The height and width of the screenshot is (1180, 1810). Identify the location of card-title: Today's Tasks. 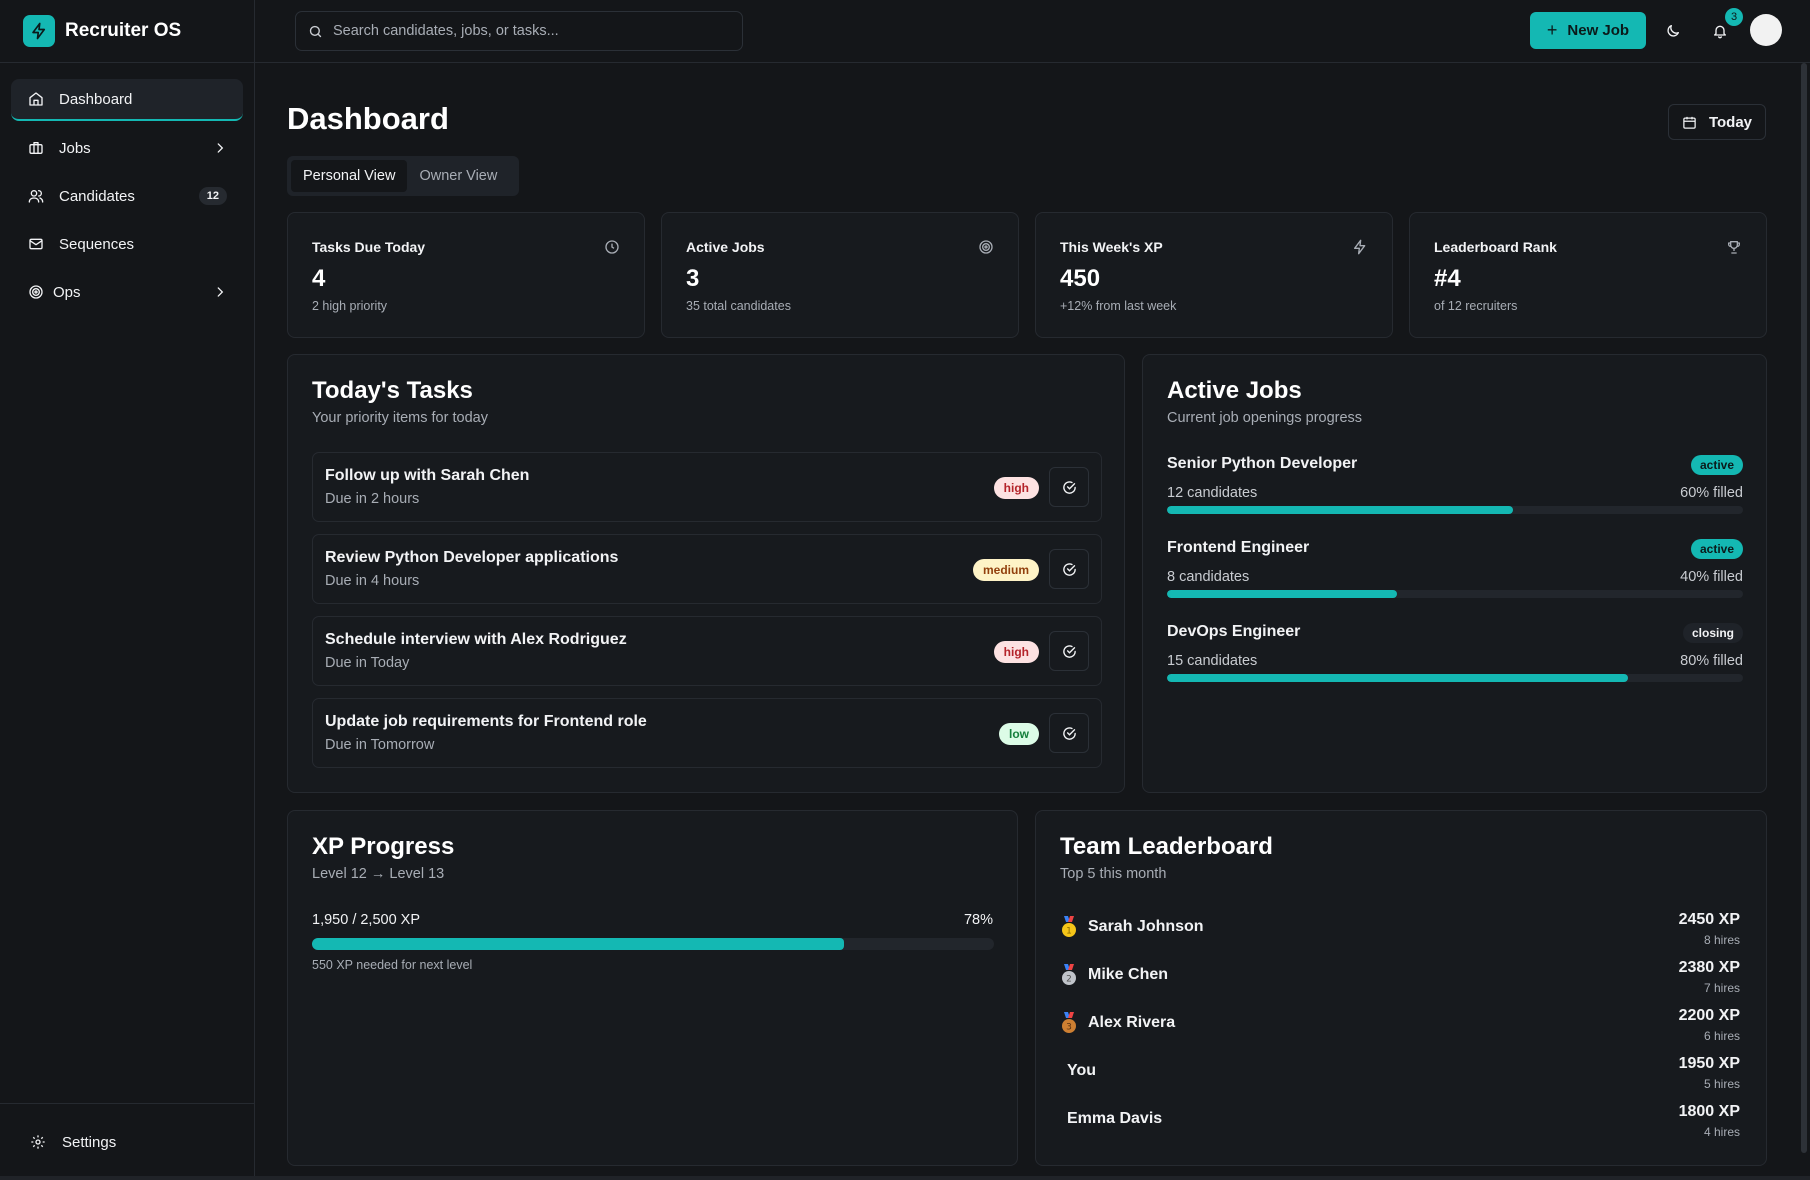
(392, 390).